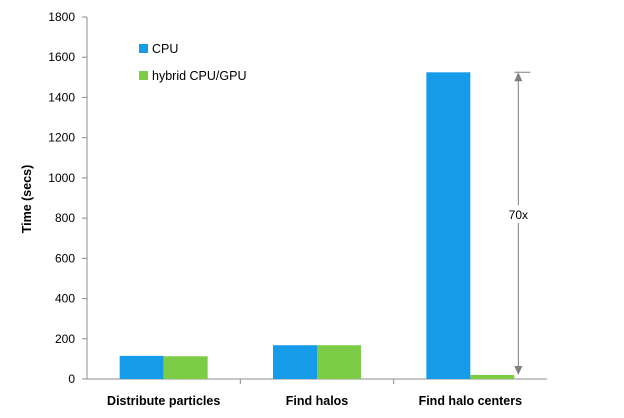 The image size is (624, 418). Describe the element at coordinates (65, 299) in the screenshot. I see `y-tick-label: 400` at that location.